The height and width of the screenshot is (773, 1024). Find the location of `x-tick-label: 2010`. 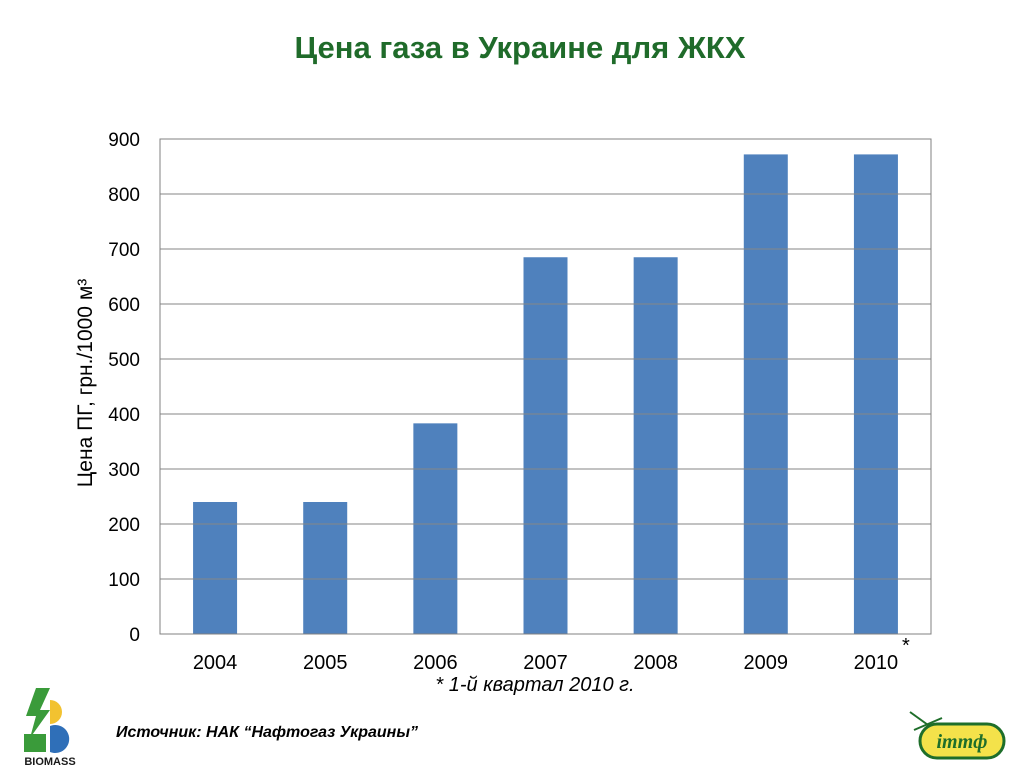

x-tick-label: 2010 is located at coordinates (876, 663).